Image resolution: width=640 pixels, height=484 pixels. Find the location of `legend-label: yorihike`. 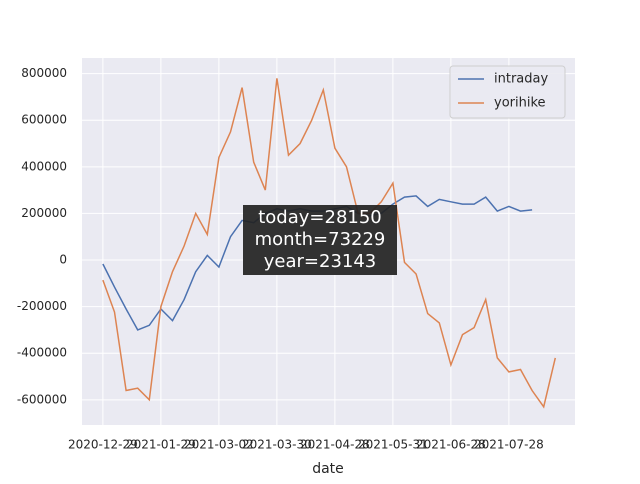

legend-label: yorihike is located at coordinates (520, 103).